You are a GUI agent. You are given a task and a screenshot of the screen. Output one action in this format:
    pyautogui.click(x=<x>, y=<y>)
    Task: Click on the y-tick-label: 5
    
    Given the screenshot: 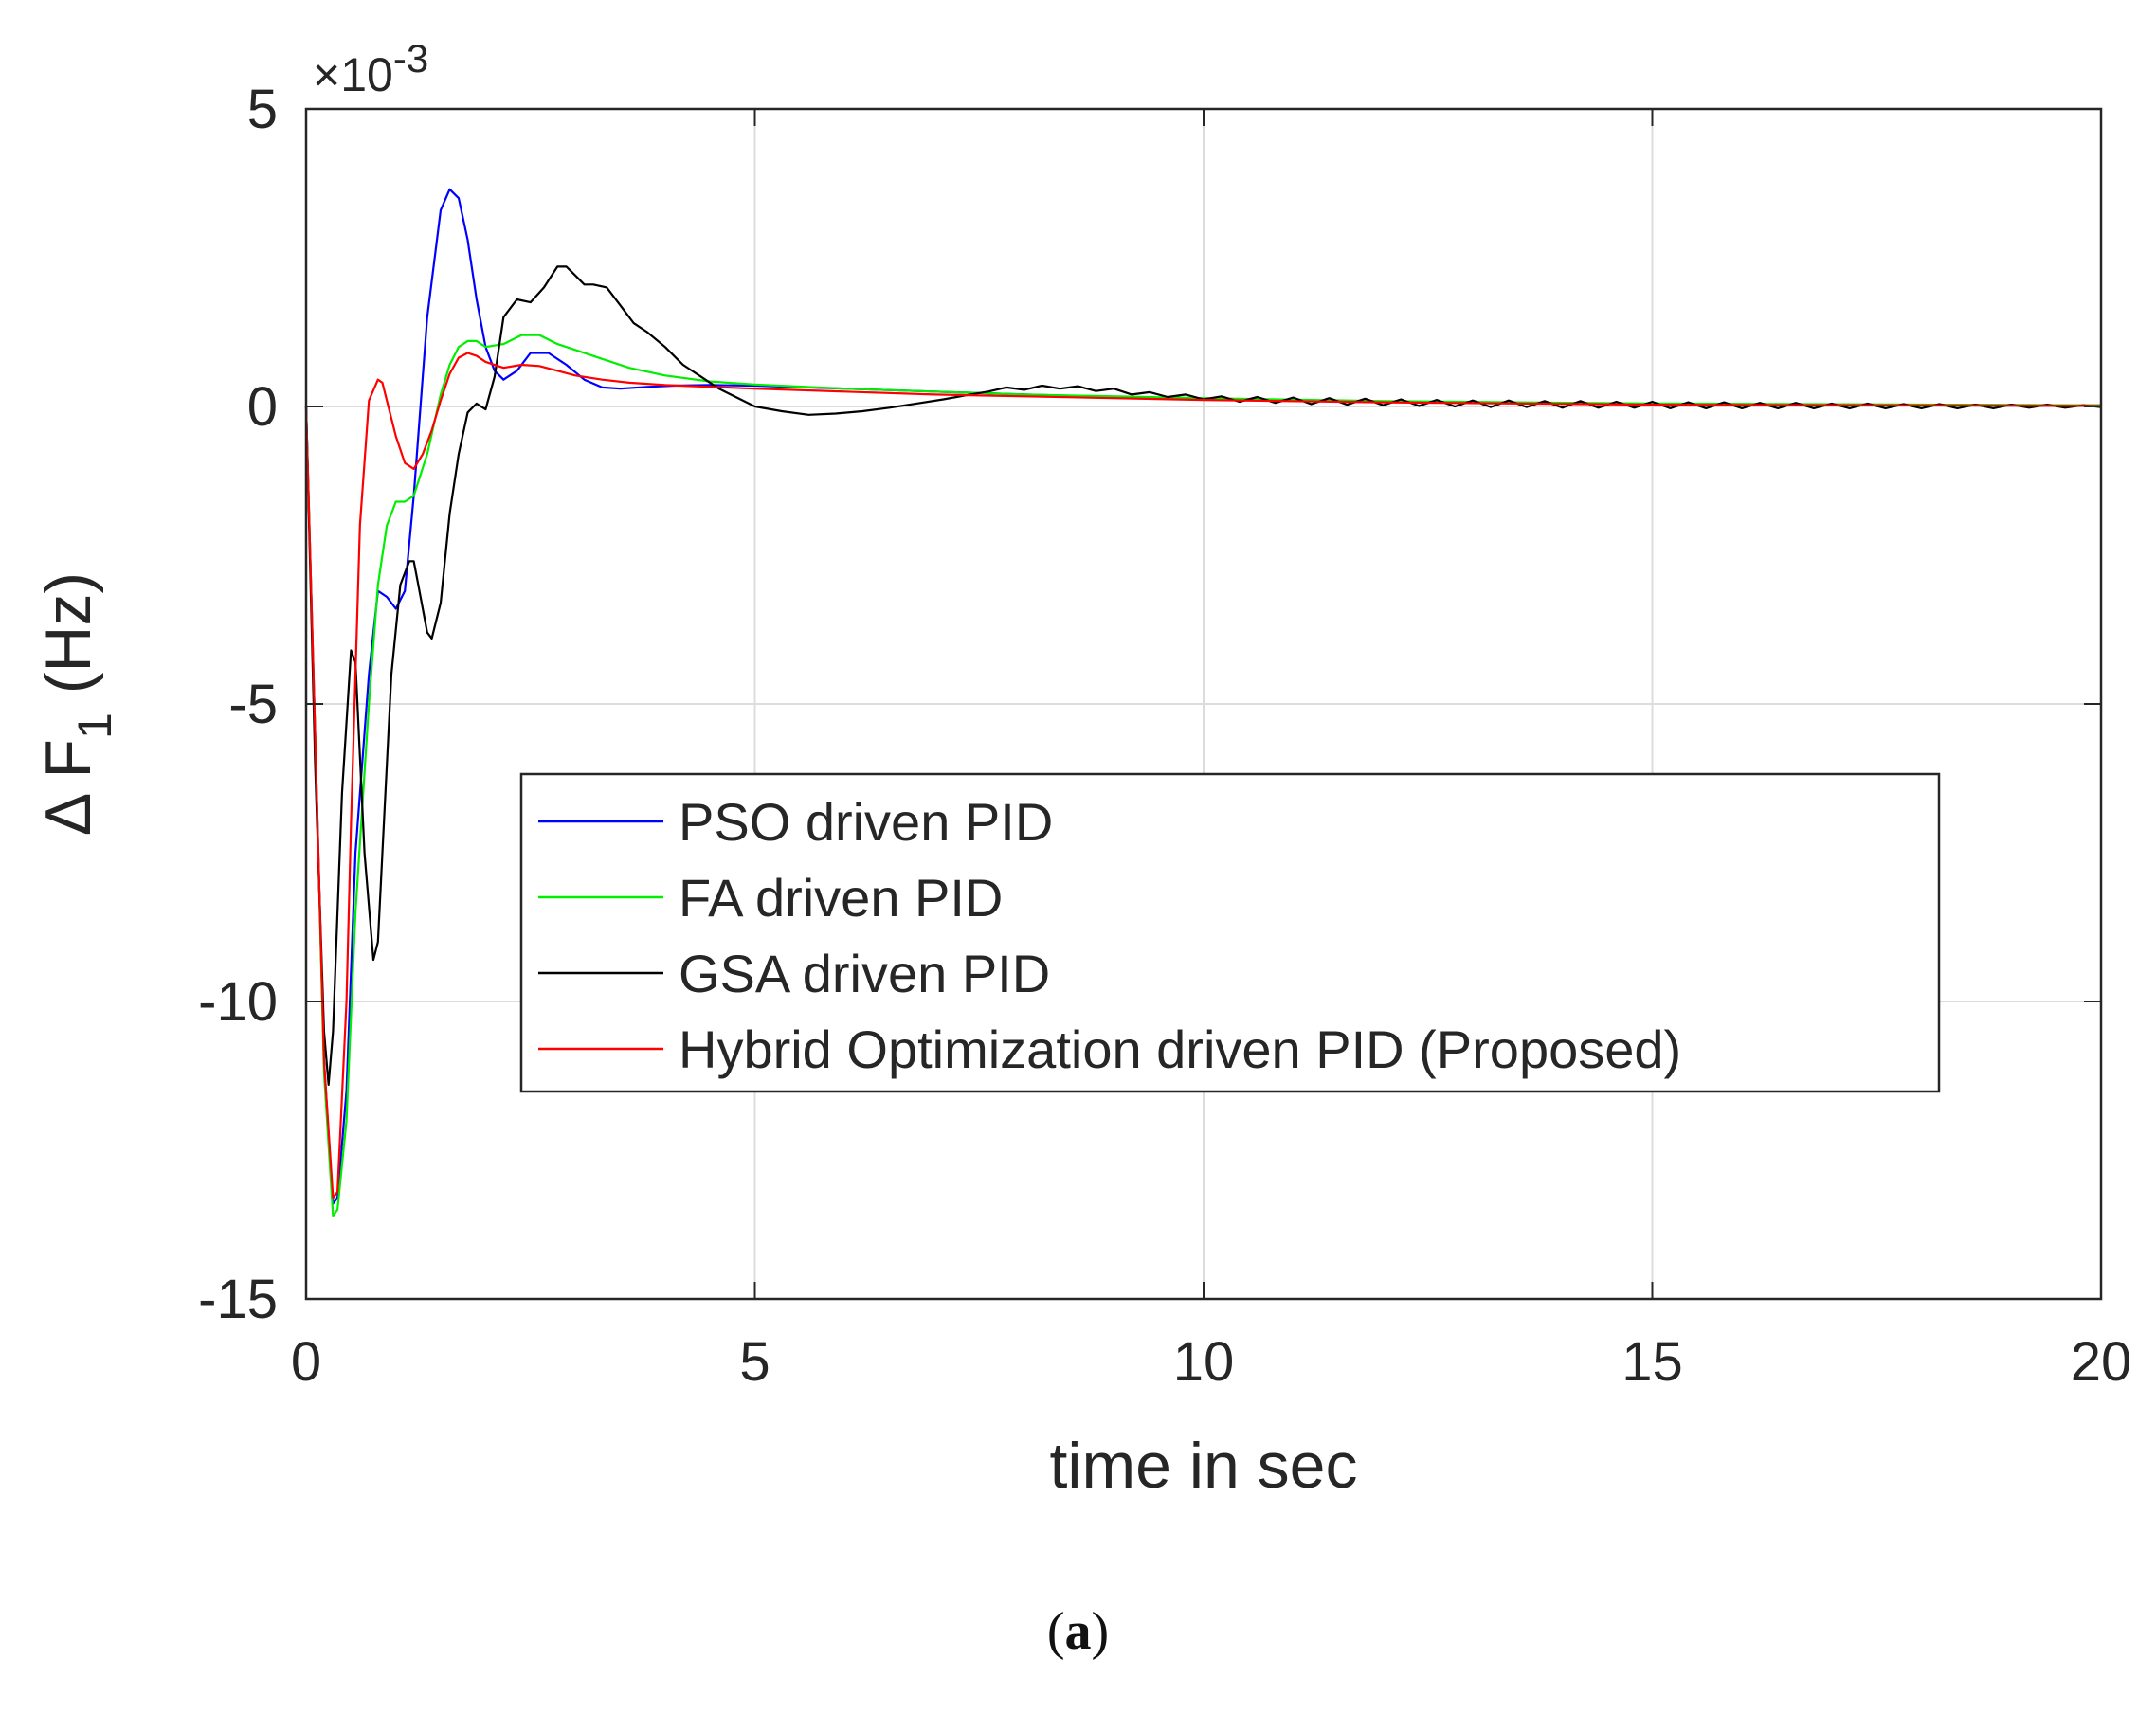 What is the action you would take?
    pyautogui.click(x=262, y=109)
    